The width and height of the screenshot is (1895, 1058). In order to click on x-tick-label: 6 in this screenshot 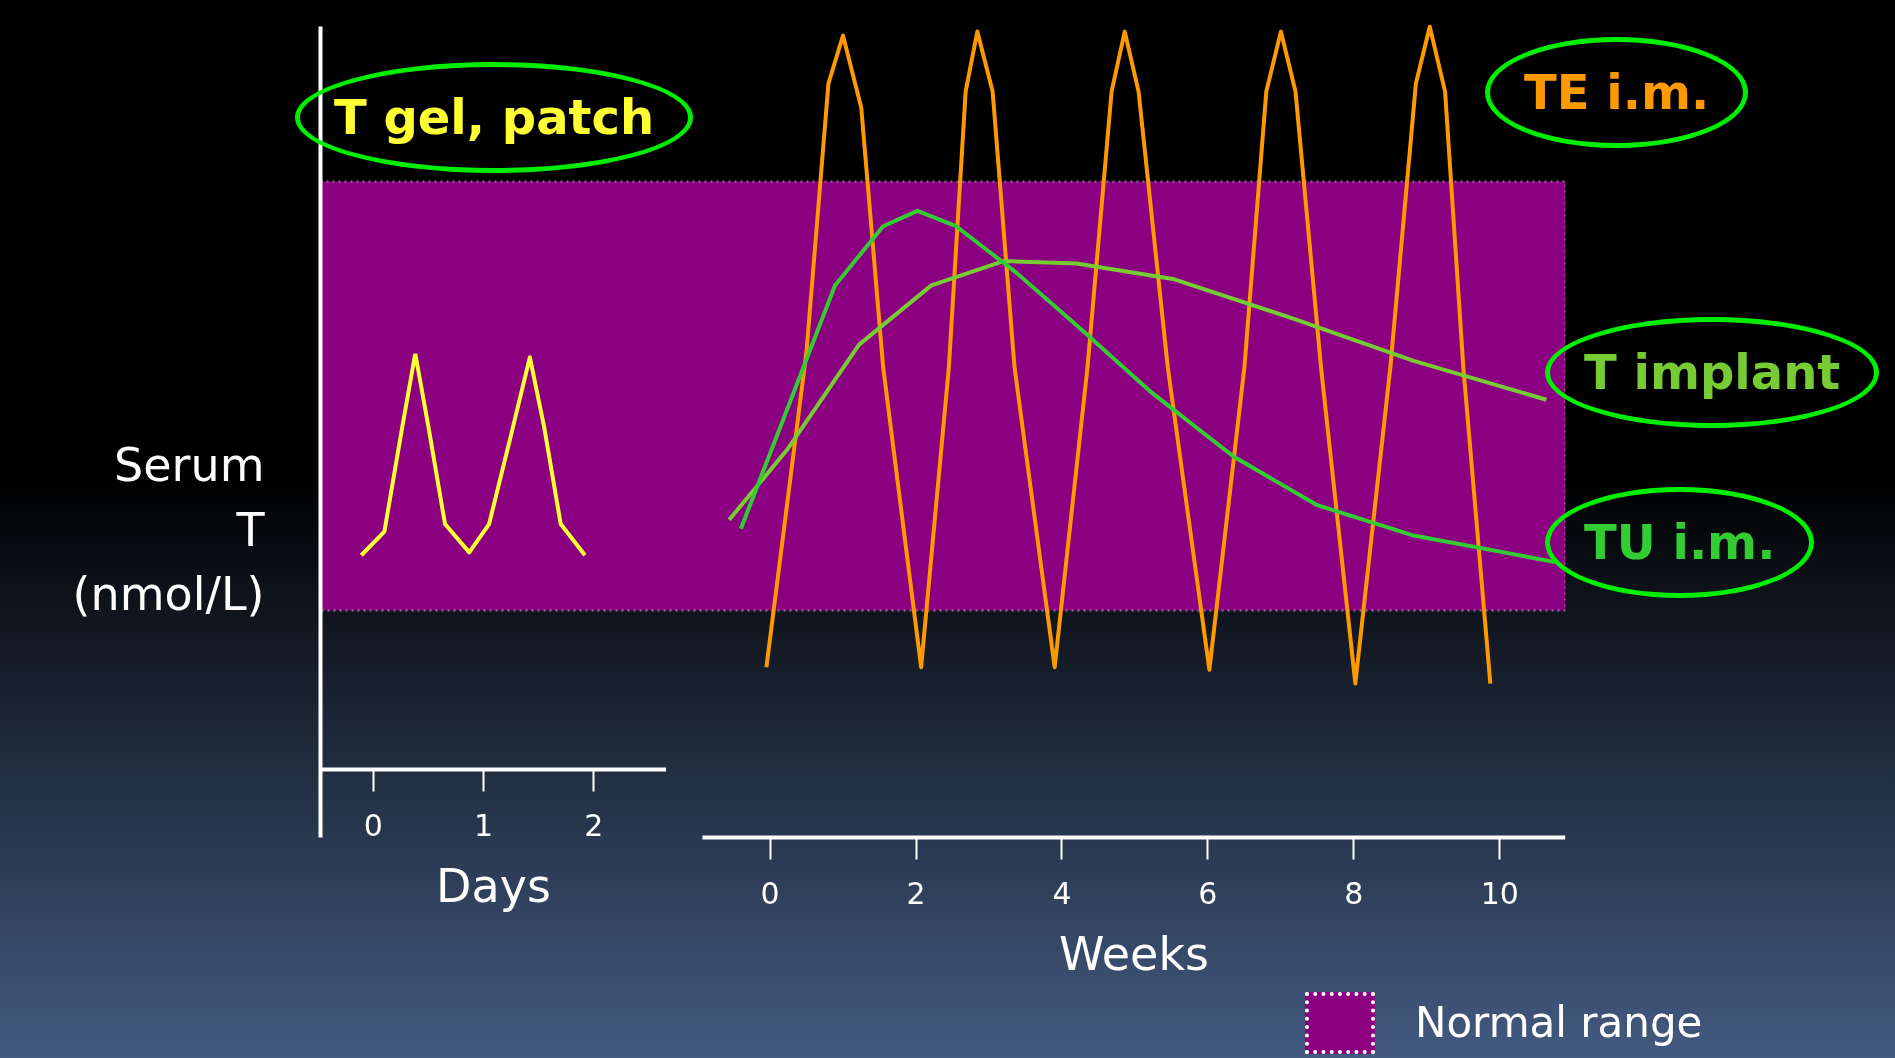, I will do `click(1208, 893)`.